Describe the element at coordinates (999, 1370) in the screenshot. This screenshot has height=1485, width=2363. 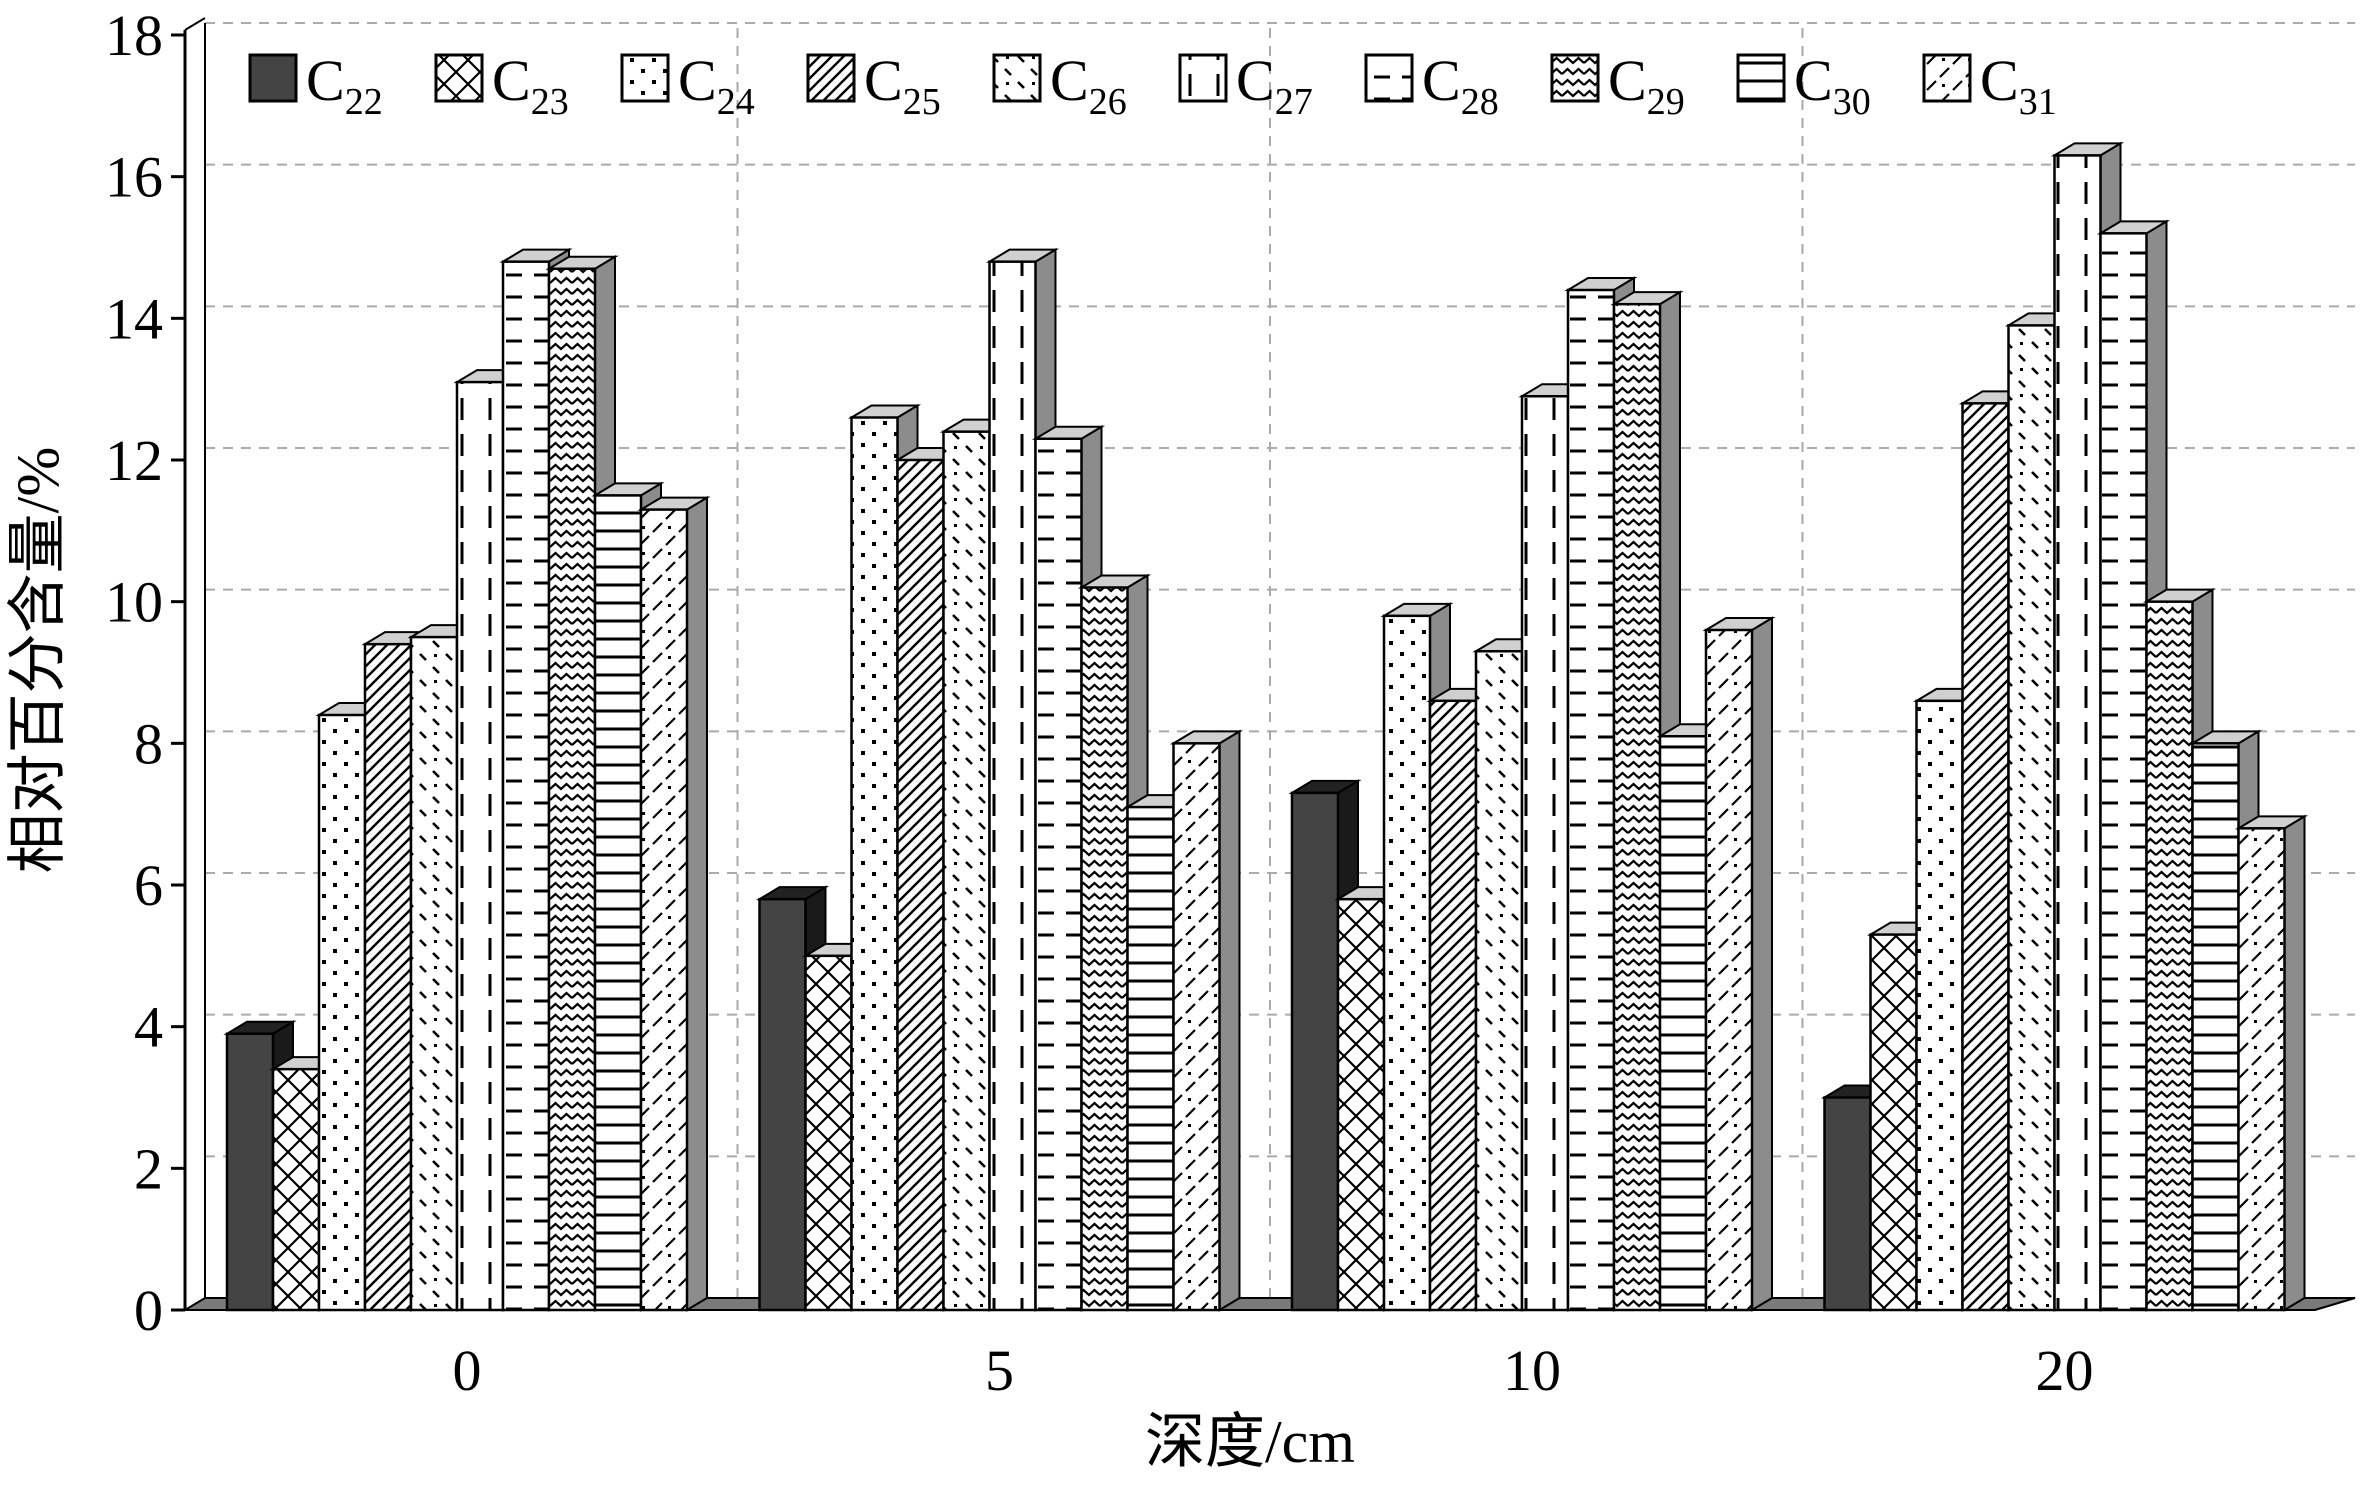
I see `x-tick-label: 5` at that location.